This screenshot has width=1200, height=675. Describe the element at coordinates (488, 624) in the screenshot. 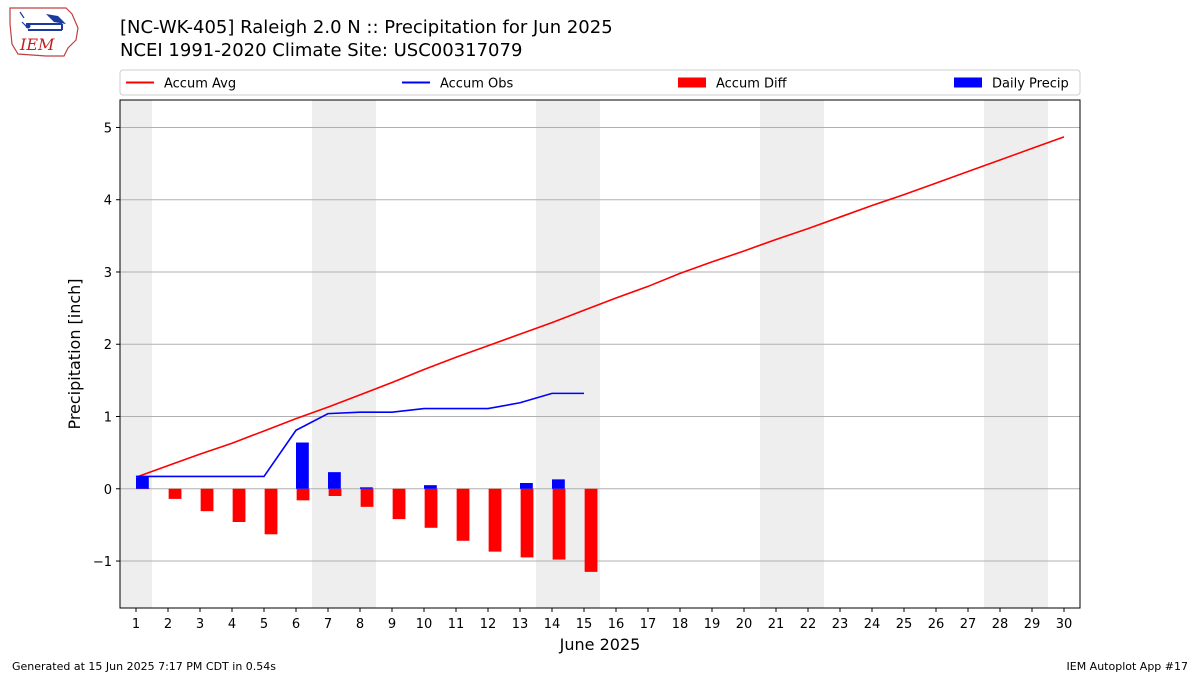

I see `x-tick-label: 12` at that location.